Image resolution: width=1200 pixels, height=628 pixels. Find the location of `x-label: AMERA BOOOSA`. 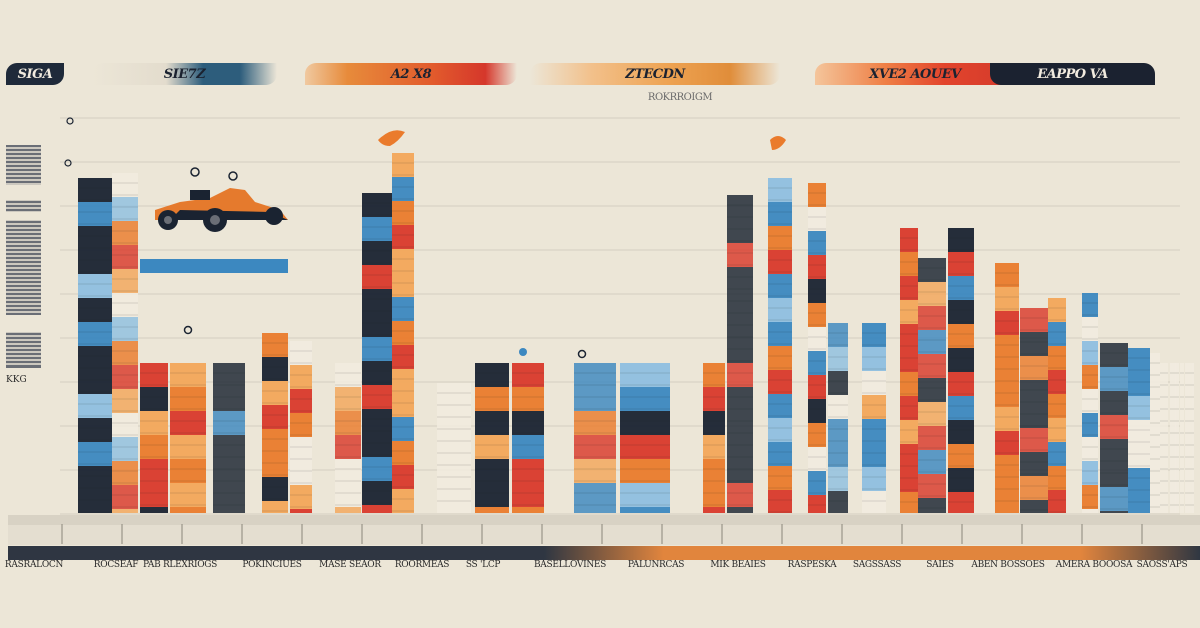

x-label: AMERA BOOOSA is located at coordinates (1094, 565).